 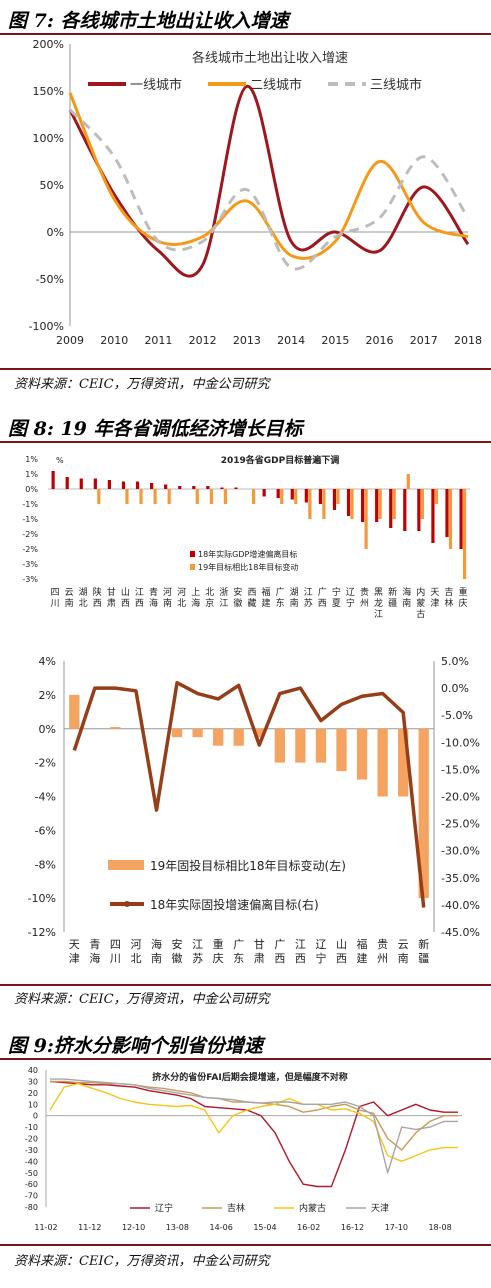 I want to click on y-tick-label: -10, so click(x=31, y=1127).